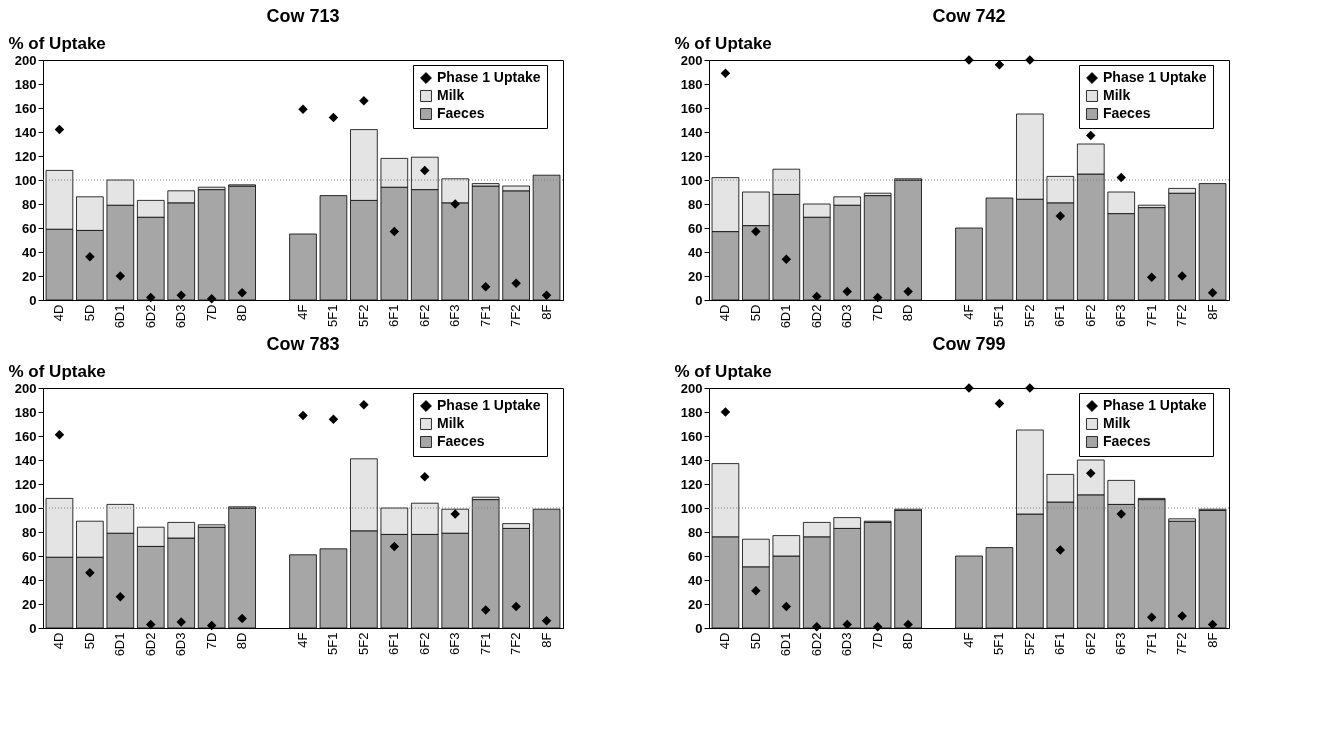  Describe the element at coordinates (877, 641) in the screenshot. I see `x-tick-label: 7D` at that location.